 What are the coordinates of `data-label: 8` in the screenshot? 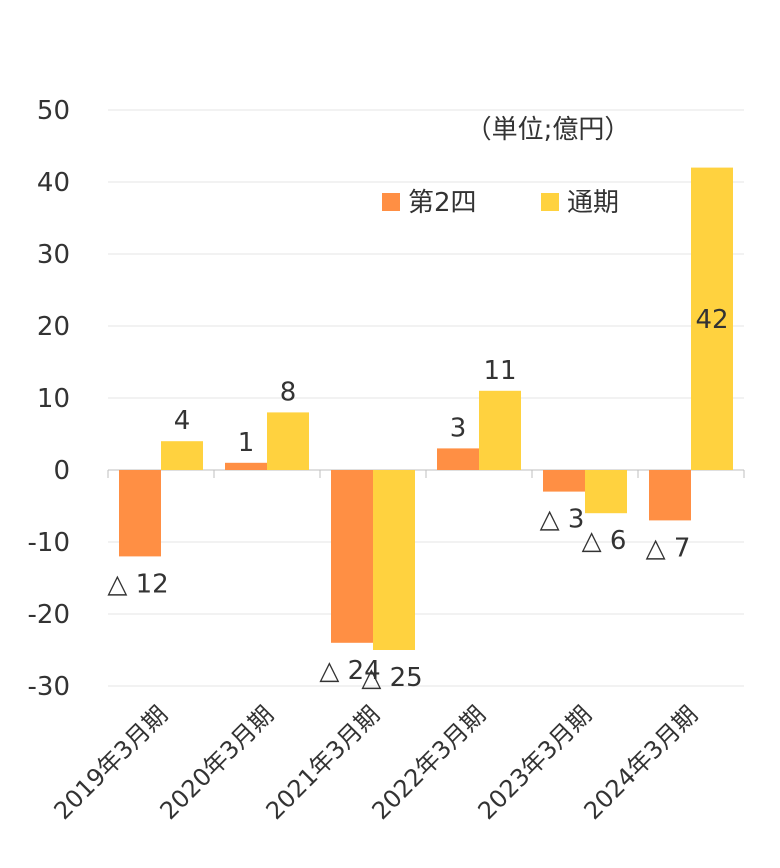 It's located at (288, 392).